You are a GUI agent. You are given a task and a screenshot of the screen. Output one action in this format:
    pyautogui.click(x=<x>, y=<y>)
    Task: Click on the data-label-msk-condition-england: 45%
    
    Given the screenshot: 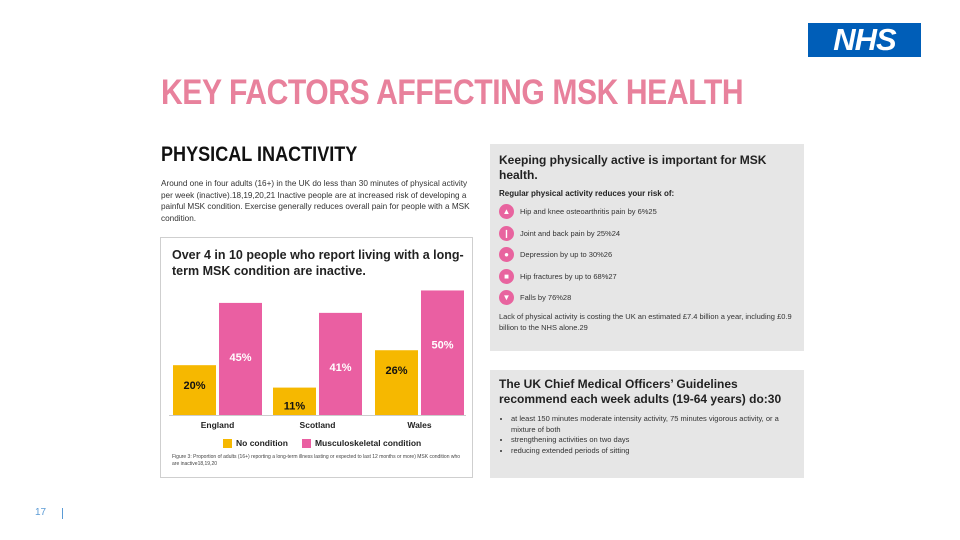 What is the action you would take?
    pyautogui.click(x=240, y=358)
    